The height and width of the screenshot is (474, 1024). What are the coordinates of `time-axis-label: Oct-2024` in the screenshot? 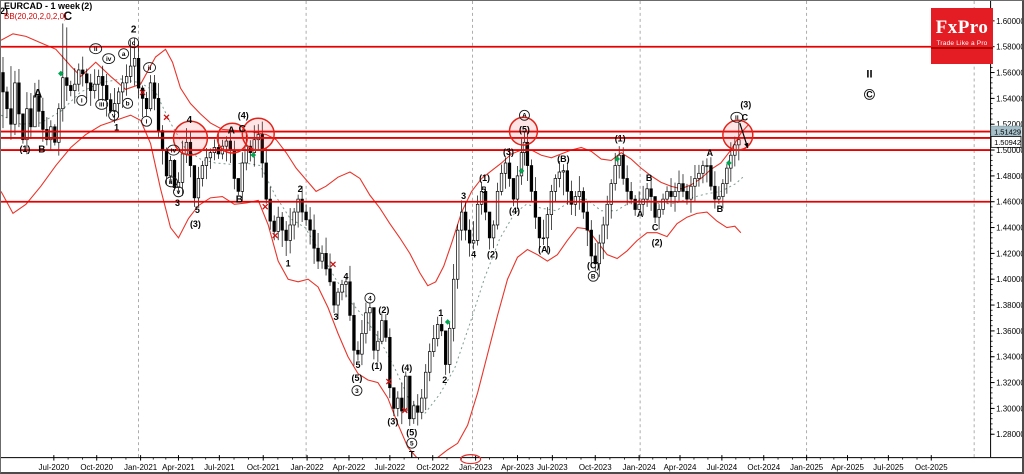 It's located at (763, 467).